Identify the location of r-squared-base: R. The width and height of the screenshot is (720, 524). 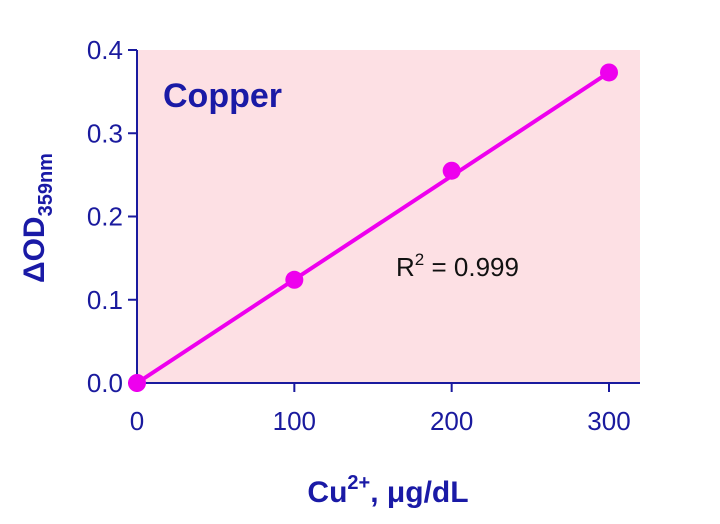
(405, 267).